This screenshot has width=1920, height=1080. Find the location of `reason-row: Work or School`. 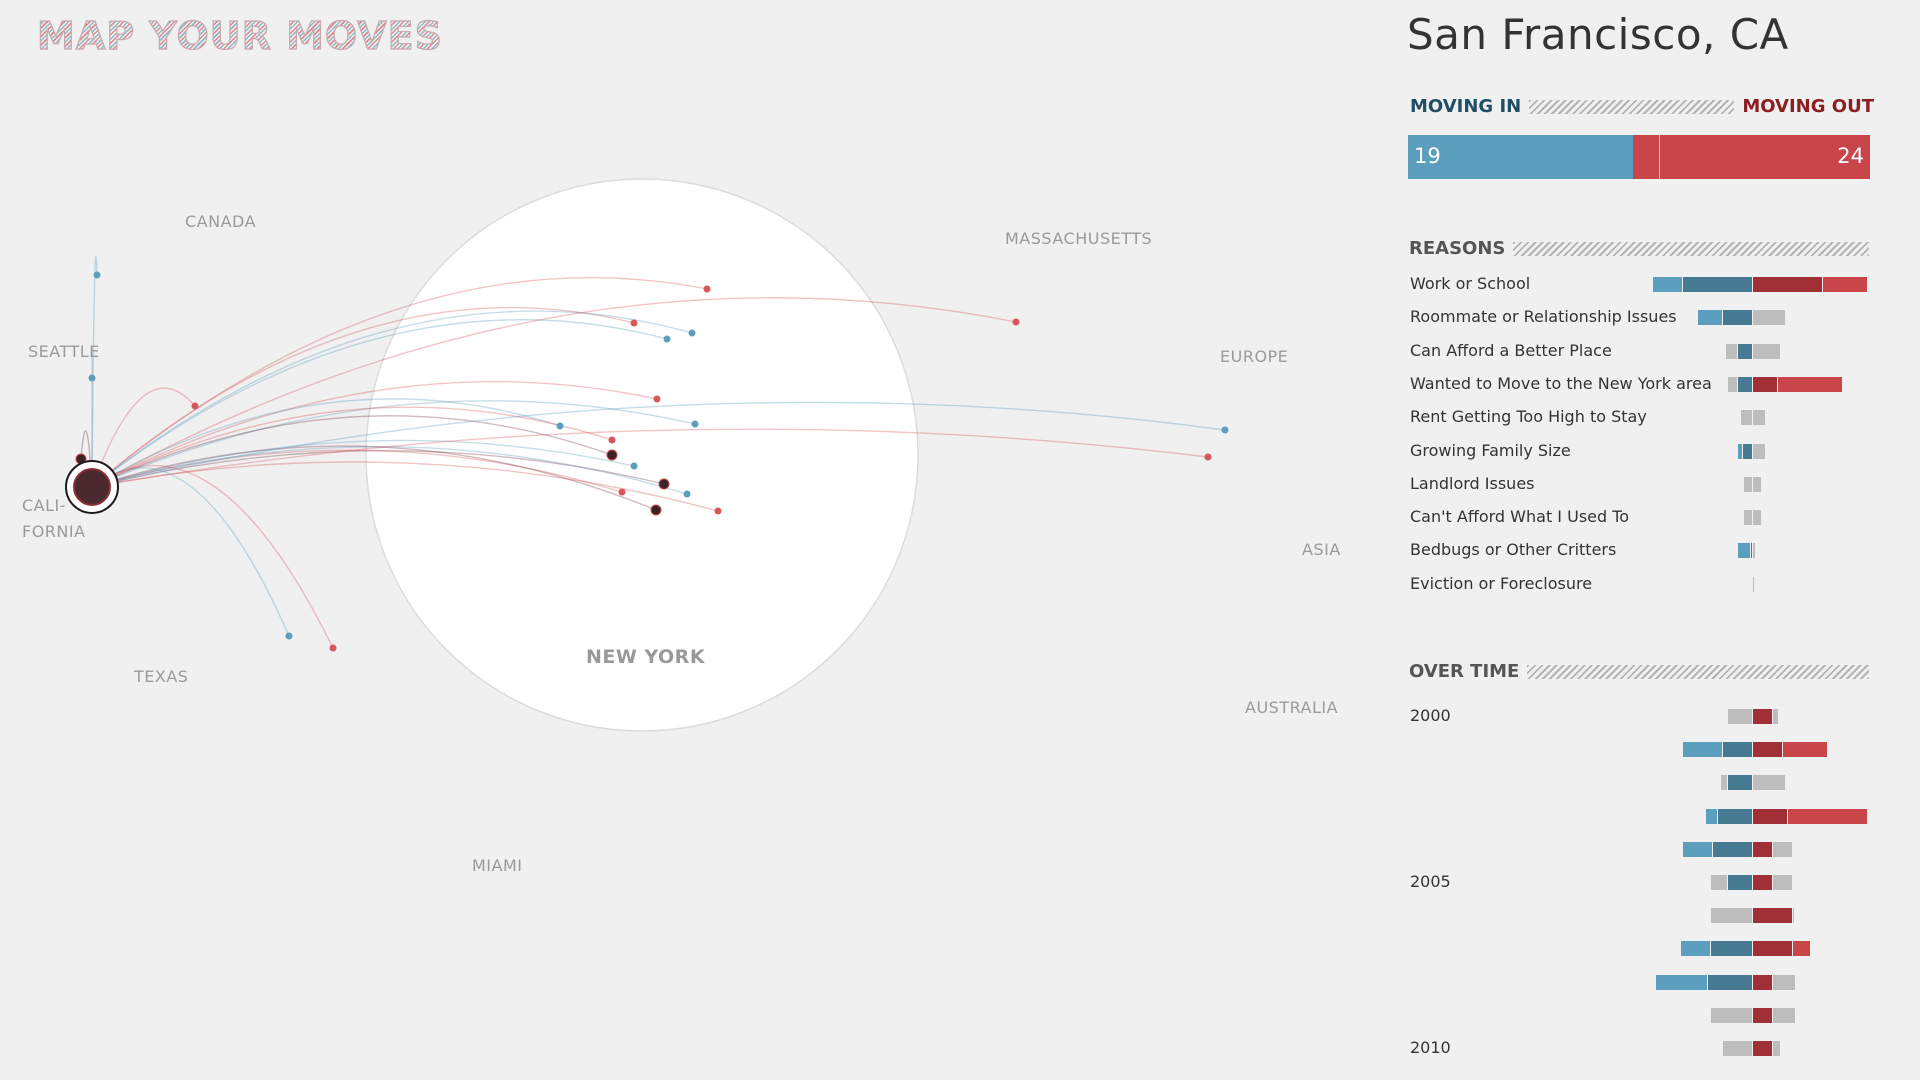

reason-row: Work or School is located at coordinates (1641, 285).